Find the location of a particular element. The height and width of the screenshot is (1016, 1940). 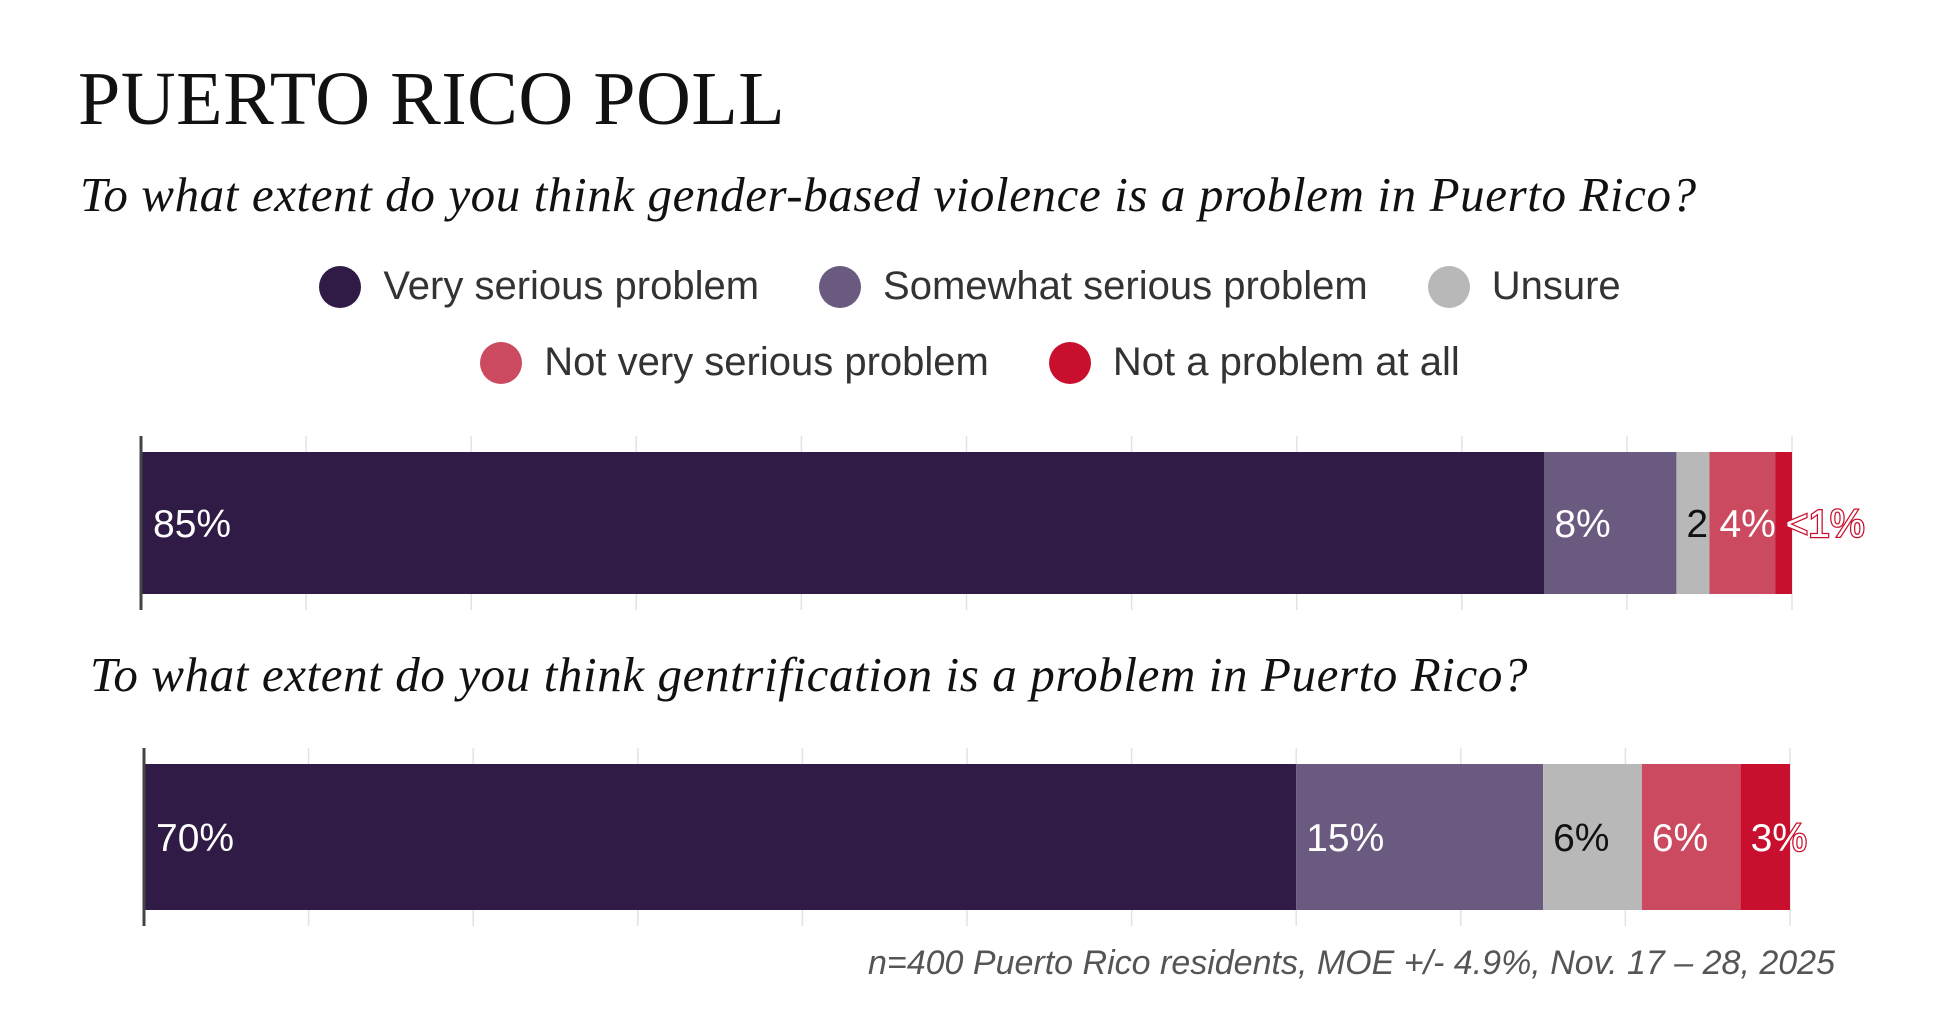

legend-label-not-a-problem: Not a problem at all is located at coordinates (1286, 362).